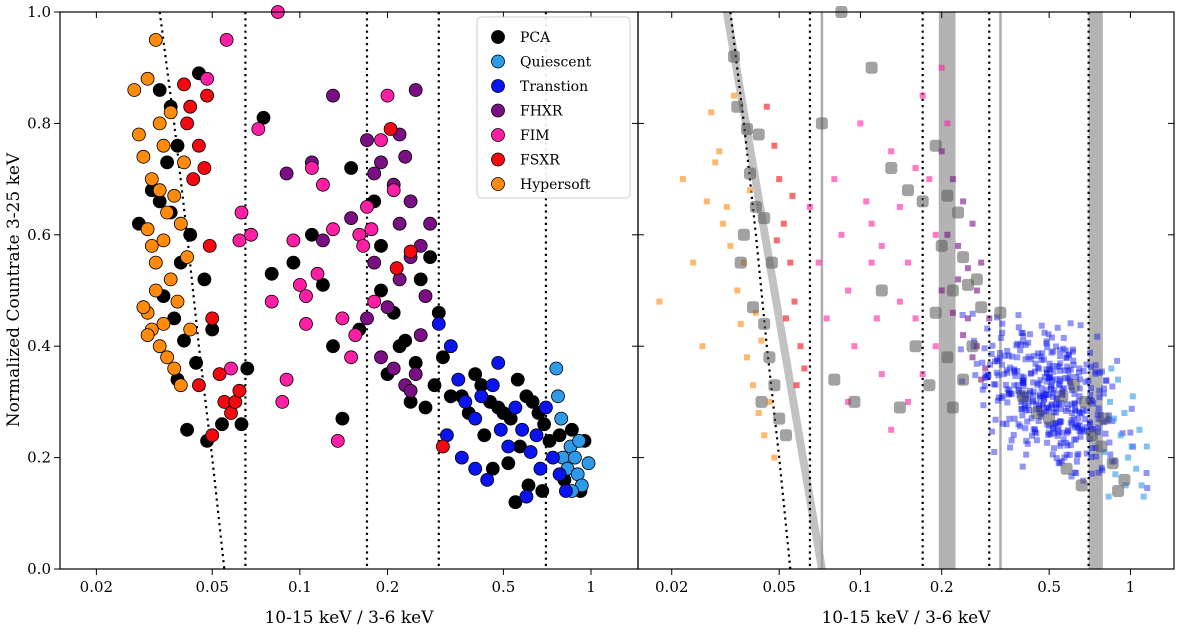  Describe the element at coordinates (498, 110) in the screenshot. I see `legend-marker-fhxr` at that location.